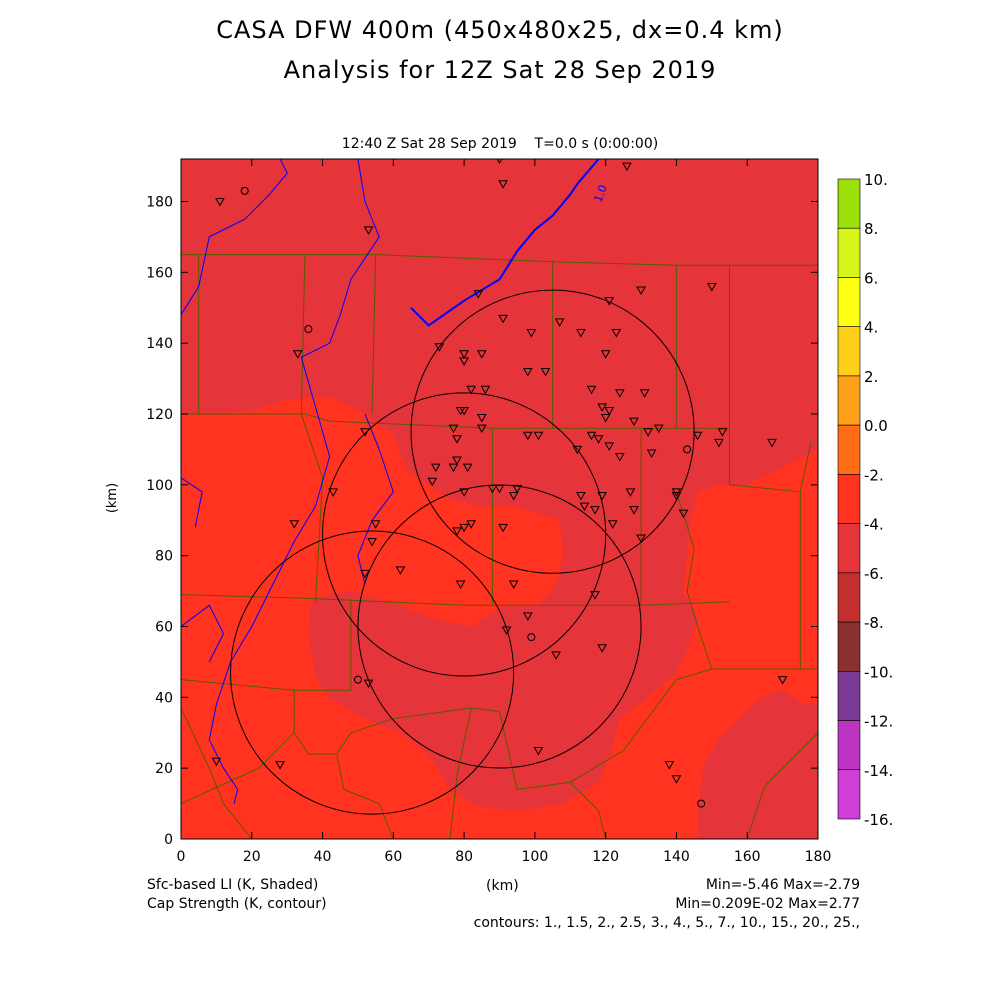  I want to click on x-tick-label-8: 160, so click(747, 857).